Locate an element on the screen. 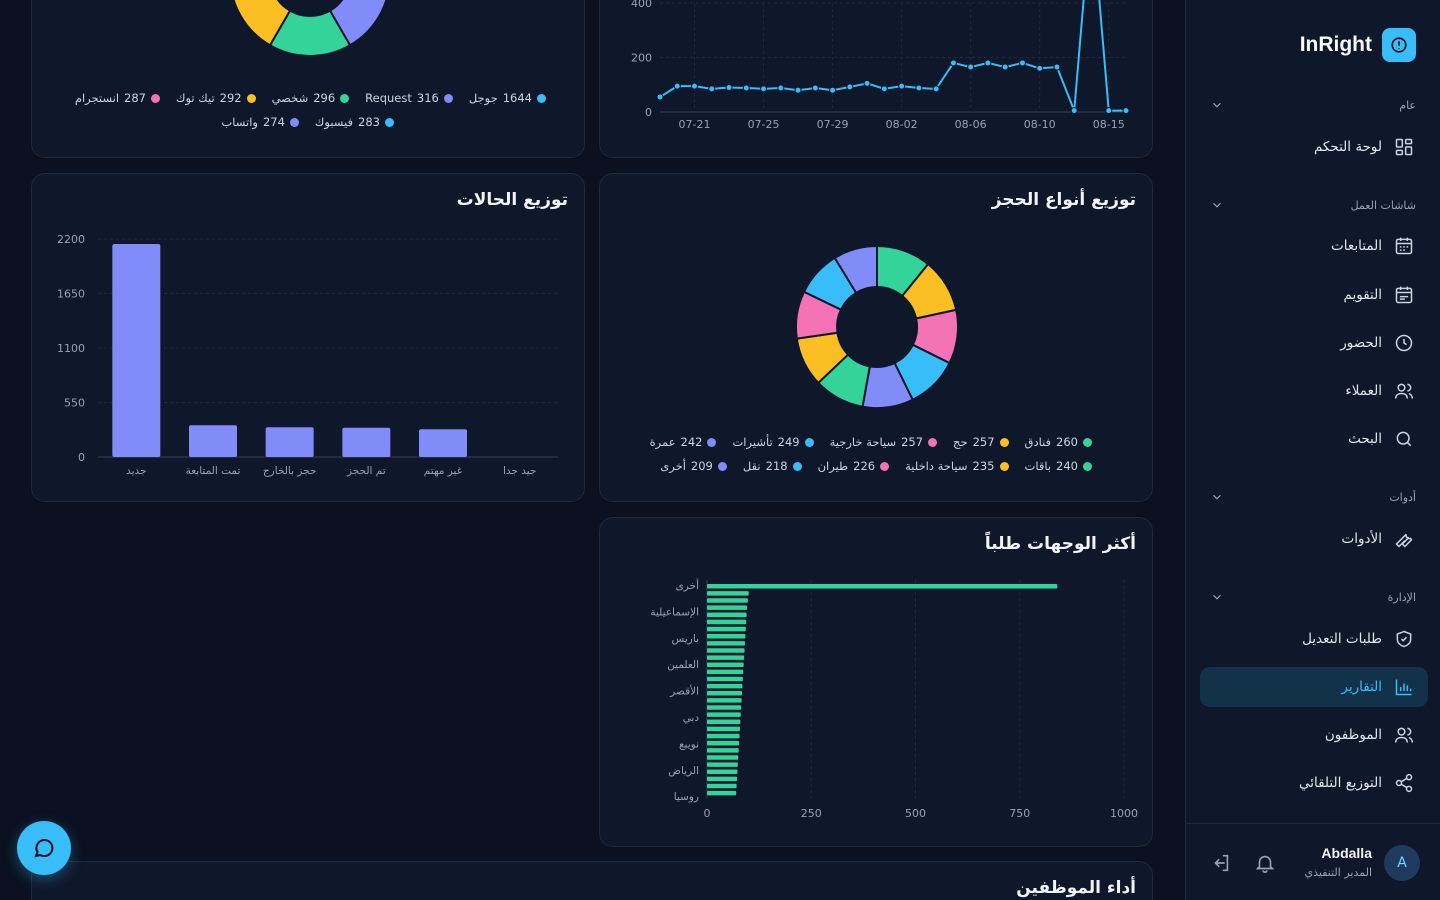  section-general: عام is located at coordinates (1313, 105).